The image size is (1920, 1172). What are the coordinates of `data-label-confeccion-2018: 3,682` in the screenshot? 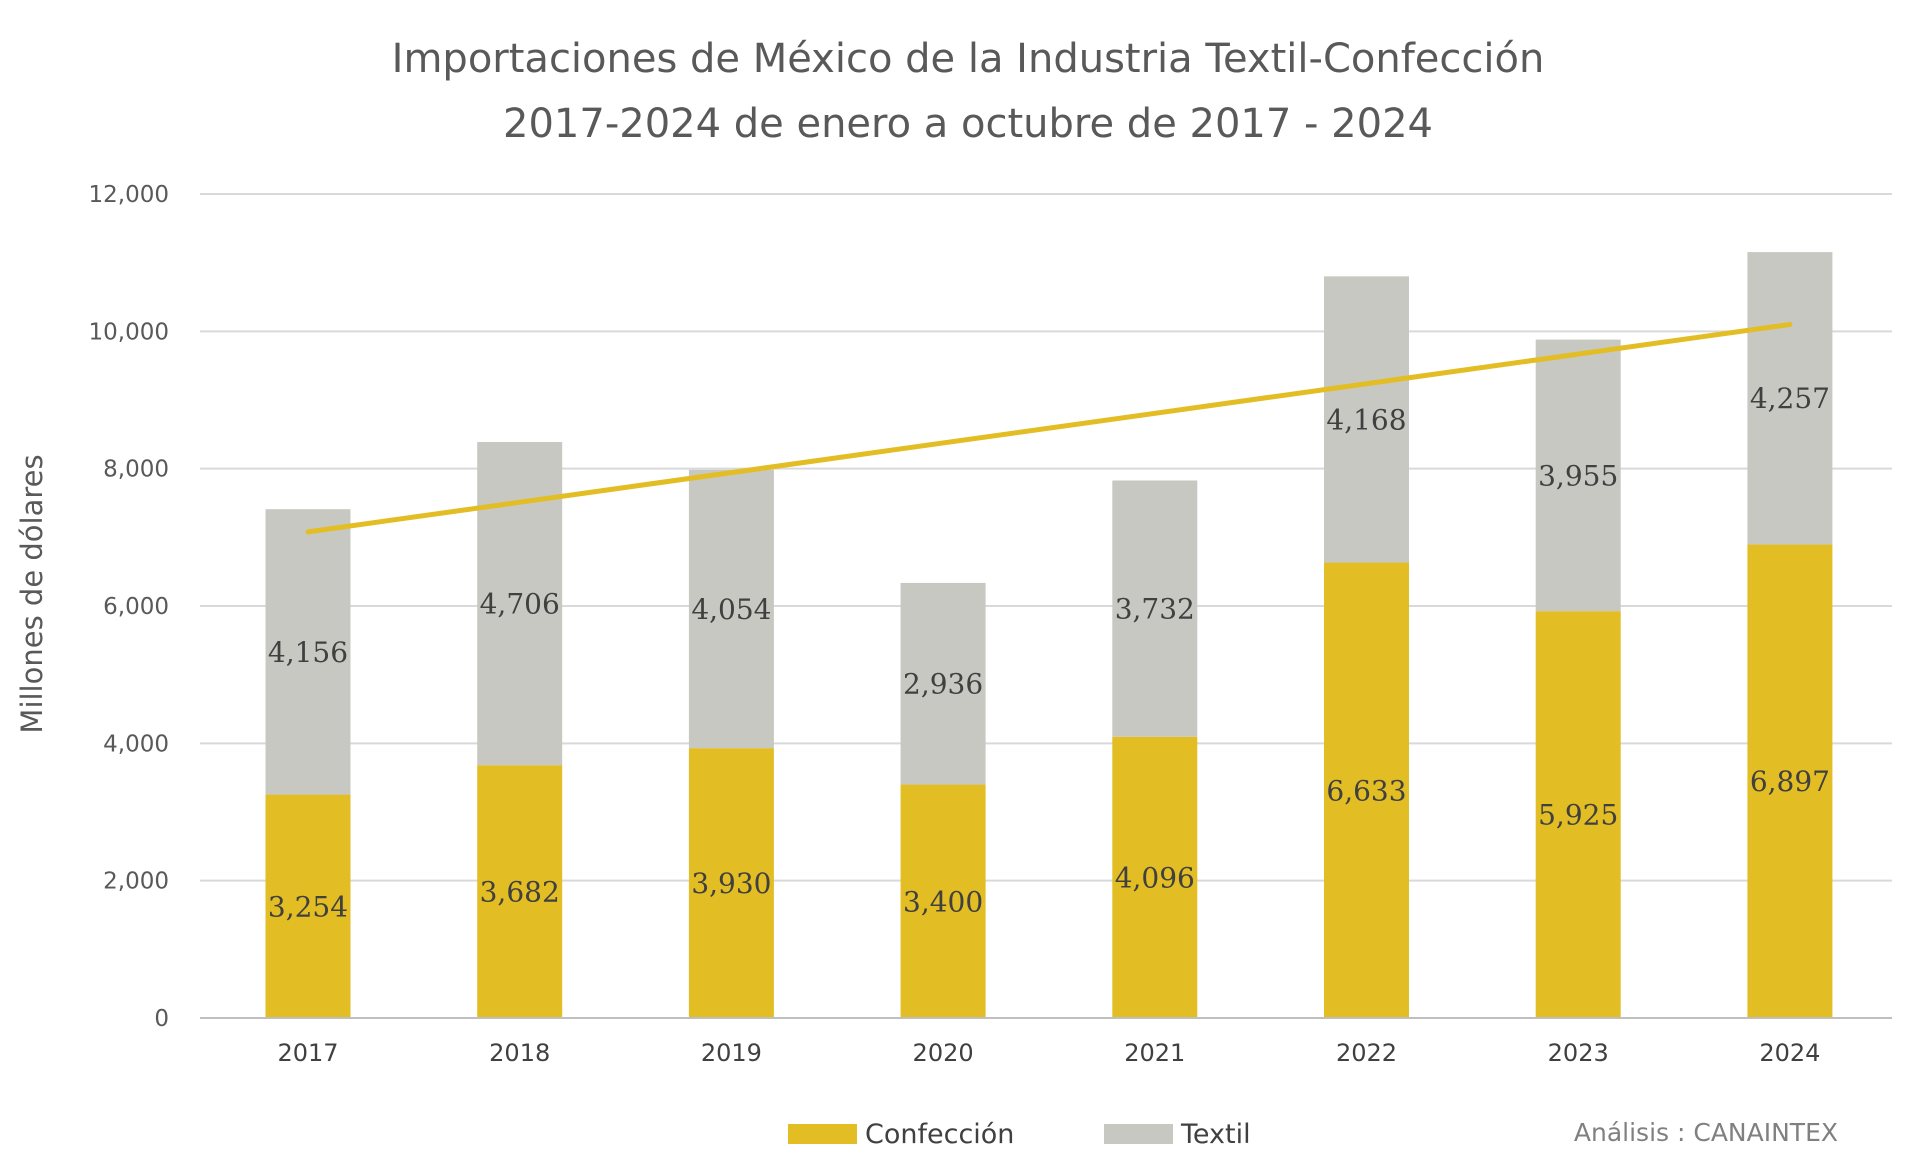 It's located at (520, 892).